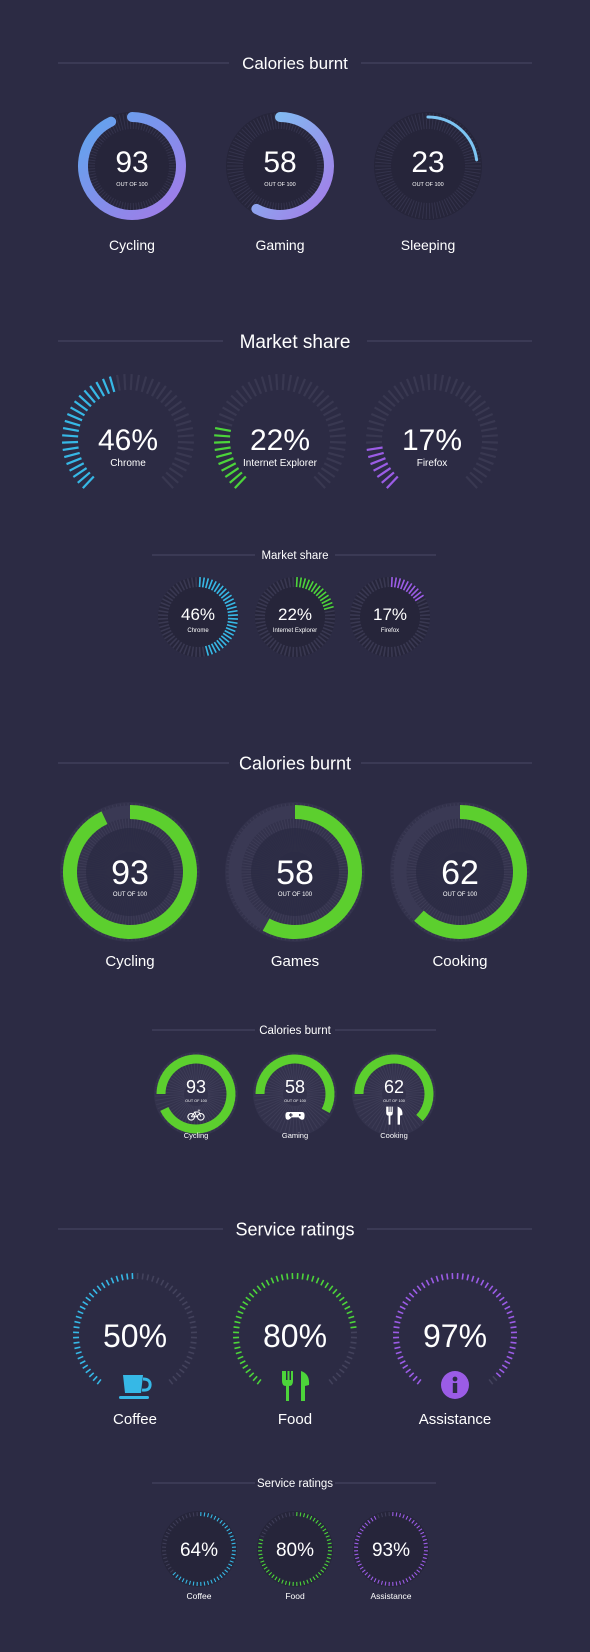 The height and width of the screenshot is (1652, 590). What do you see at coordinates (196, 1135) in the screenshot?
I see `item-label: Cycling` at bounding box center [196, 1135].